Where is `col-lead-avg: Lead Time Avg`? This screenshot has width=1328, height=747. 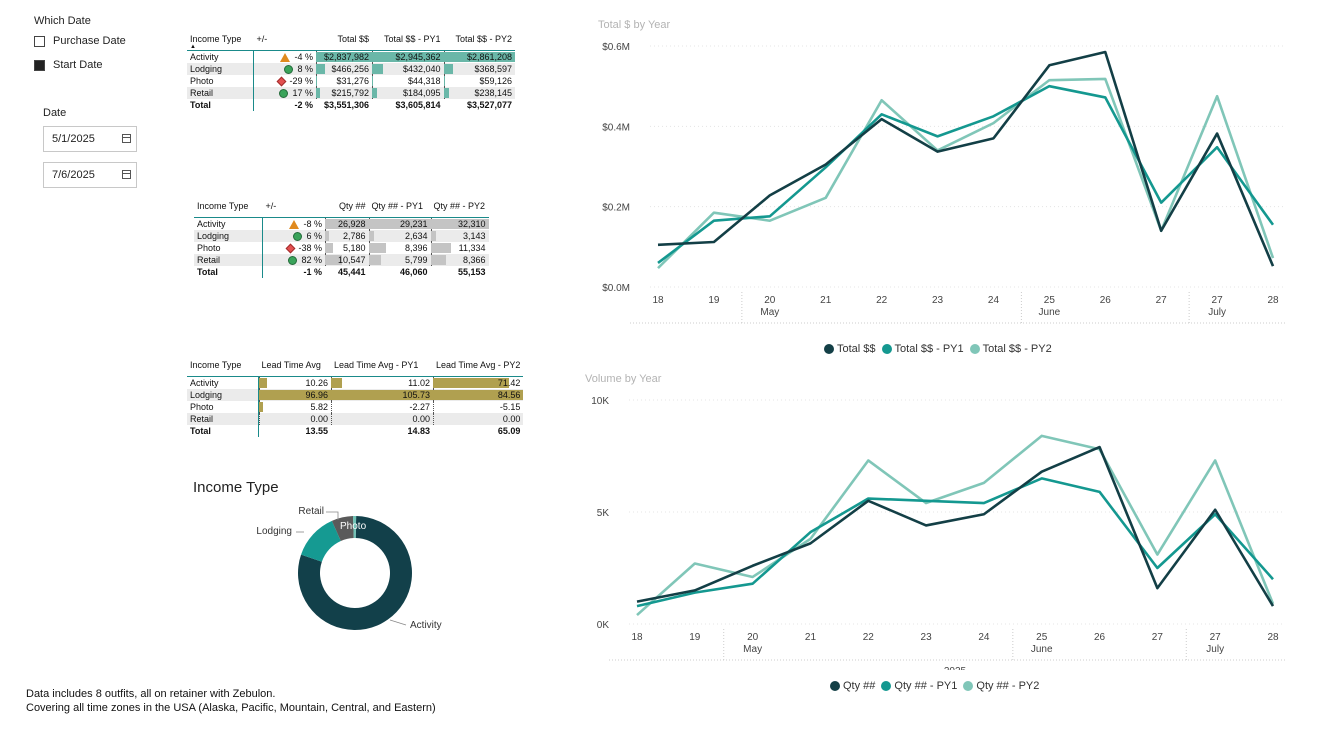
col-lead-avg: Lead Time Avg is located at coordinates (294, 368).